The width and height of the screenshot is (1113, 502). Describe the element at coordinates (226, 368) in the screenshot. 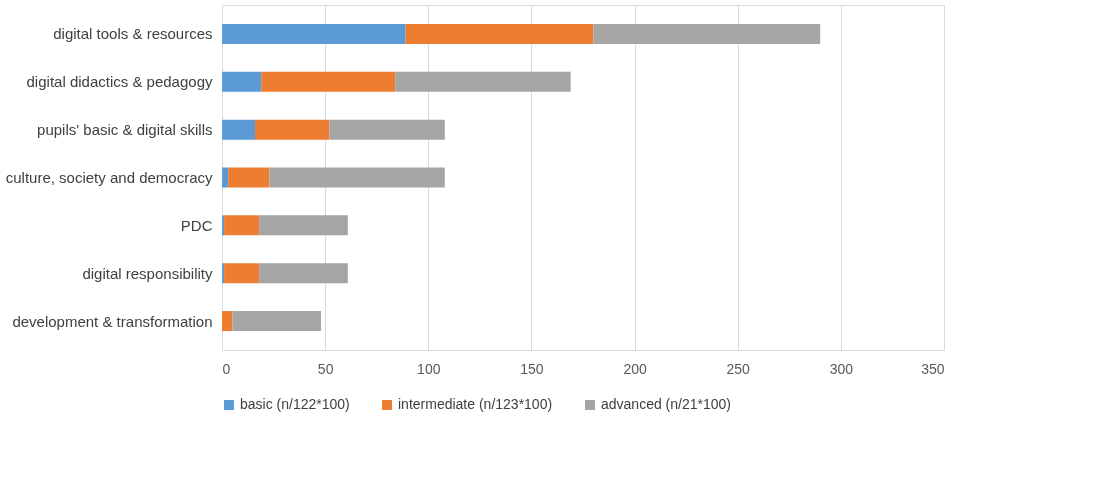

I see `x-tick-label: 0` at that location.